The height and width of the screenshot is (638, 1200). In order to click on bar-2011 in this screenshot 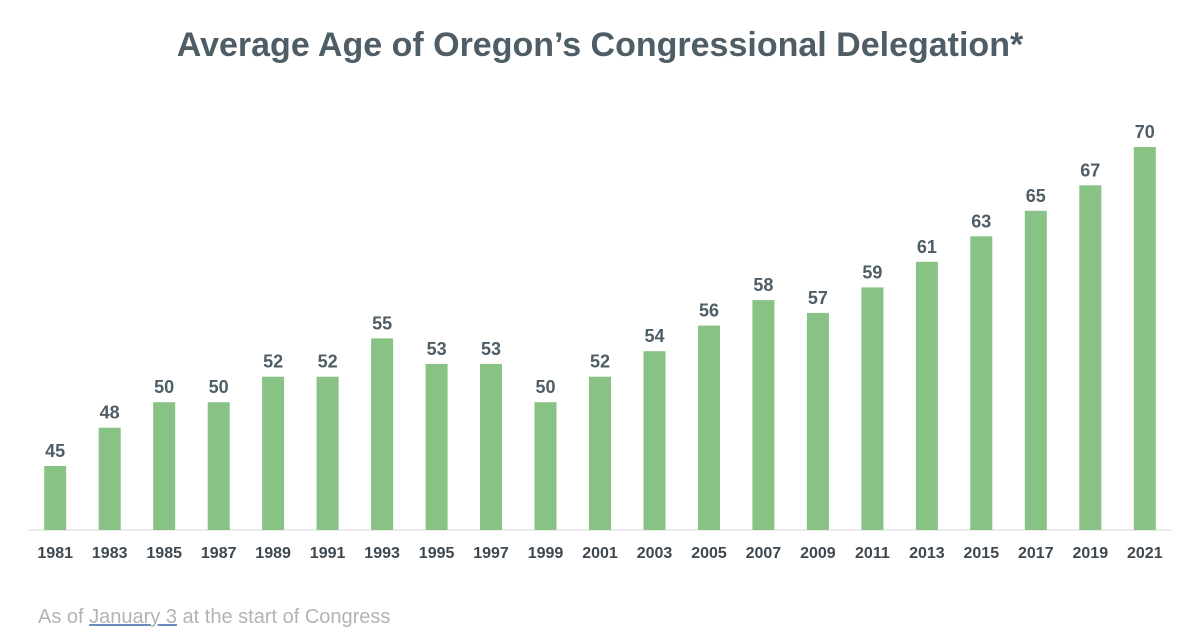, I will do `click(872, 408)`.